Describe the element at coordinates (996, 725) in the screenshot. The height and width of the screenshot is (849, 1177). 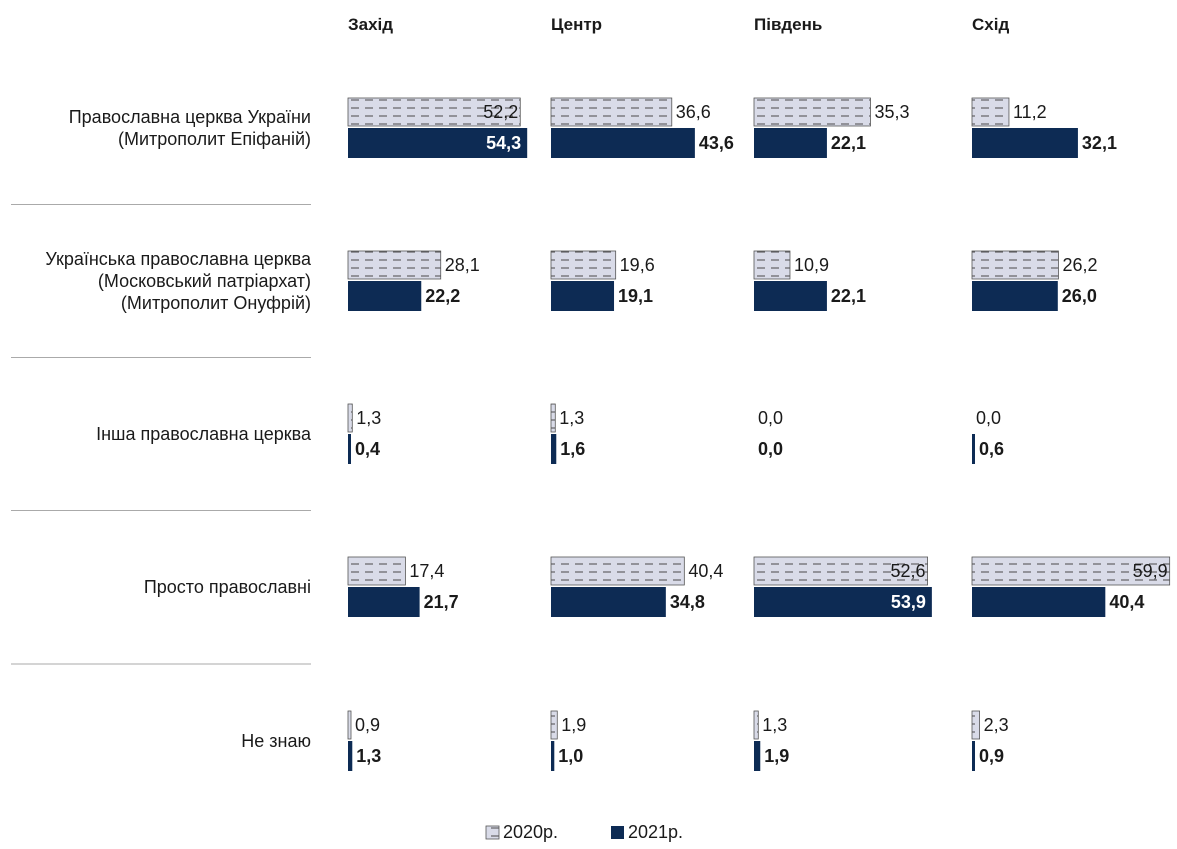
I see `value-label-2020: 2,3` at that location.